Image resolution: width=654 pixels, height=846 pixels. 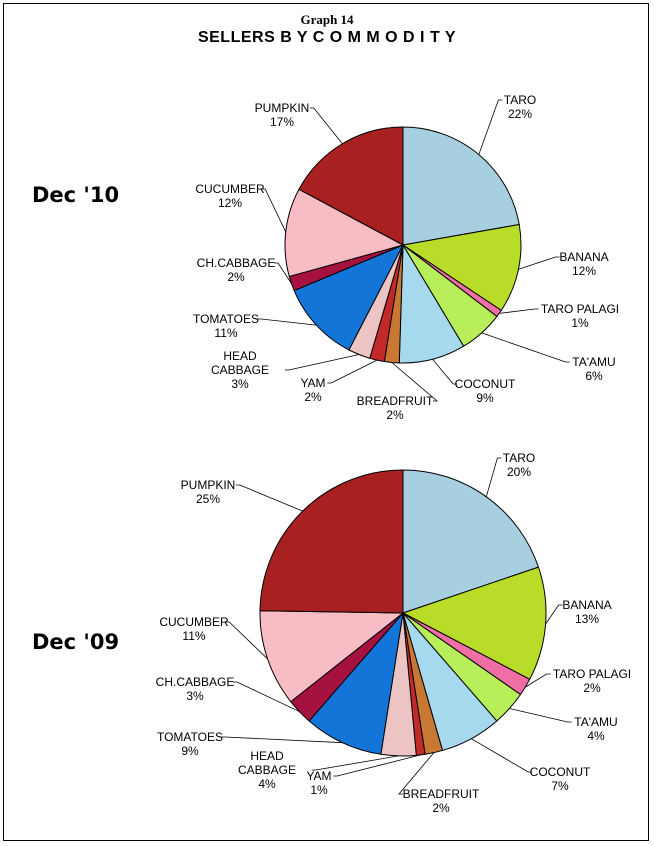 I want to click on slice-percent-coconut: 7%, so click(x=560, y=786).